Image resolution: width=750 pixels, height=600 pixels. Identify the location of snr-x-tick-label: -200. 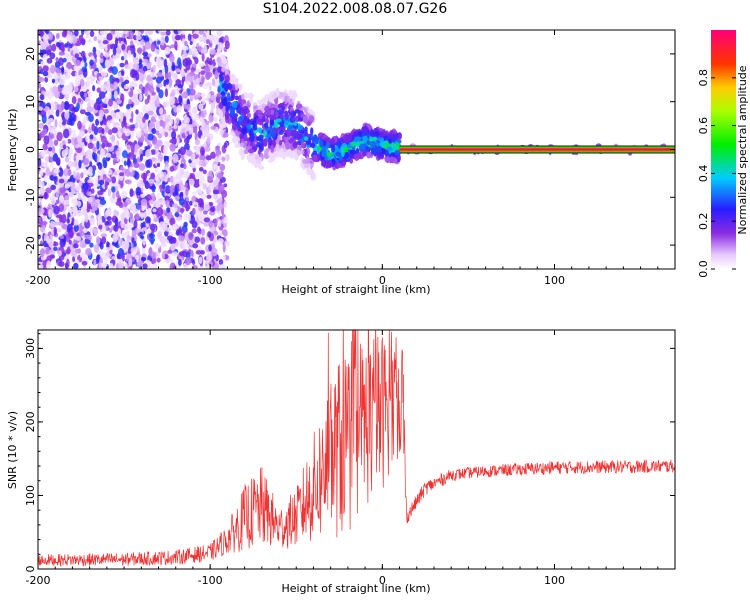
(38, 580).